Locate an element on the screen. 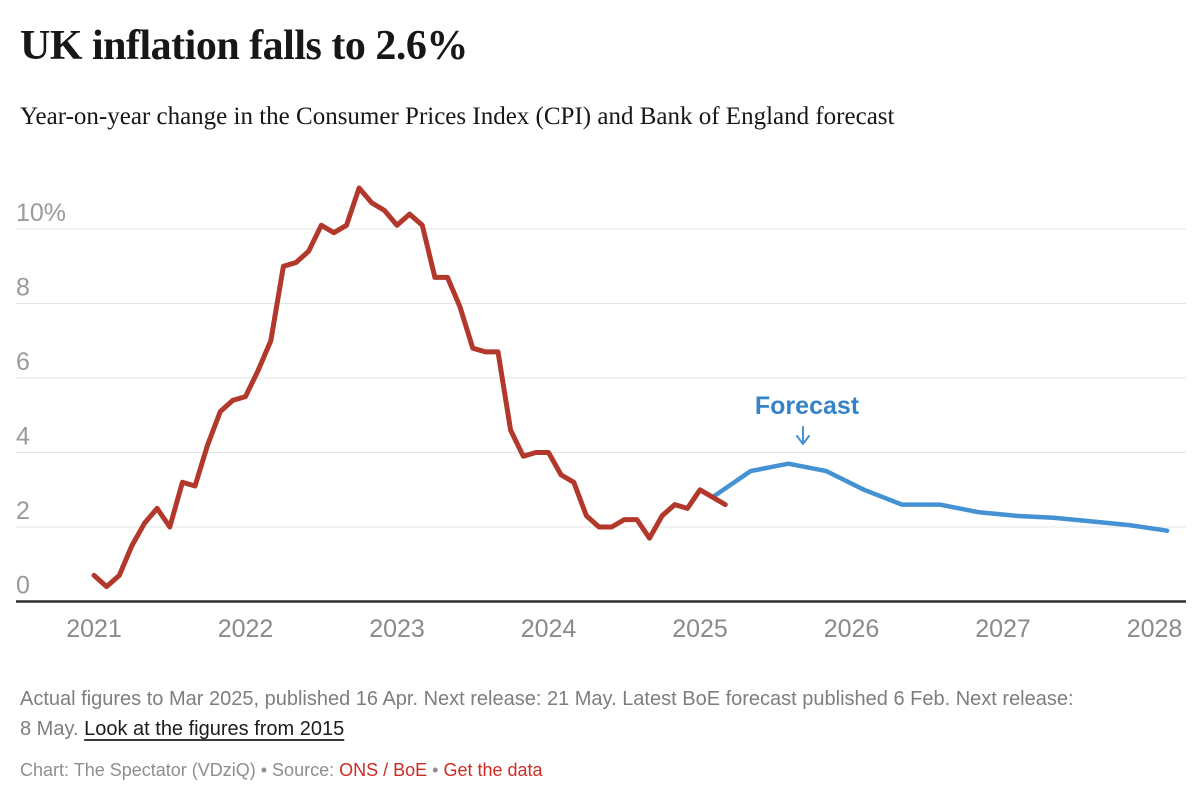 This screenshot has height=810, width=1204. y-axis-labels: 0 2 4 6 8 10% is located at coordinates (41, 399).